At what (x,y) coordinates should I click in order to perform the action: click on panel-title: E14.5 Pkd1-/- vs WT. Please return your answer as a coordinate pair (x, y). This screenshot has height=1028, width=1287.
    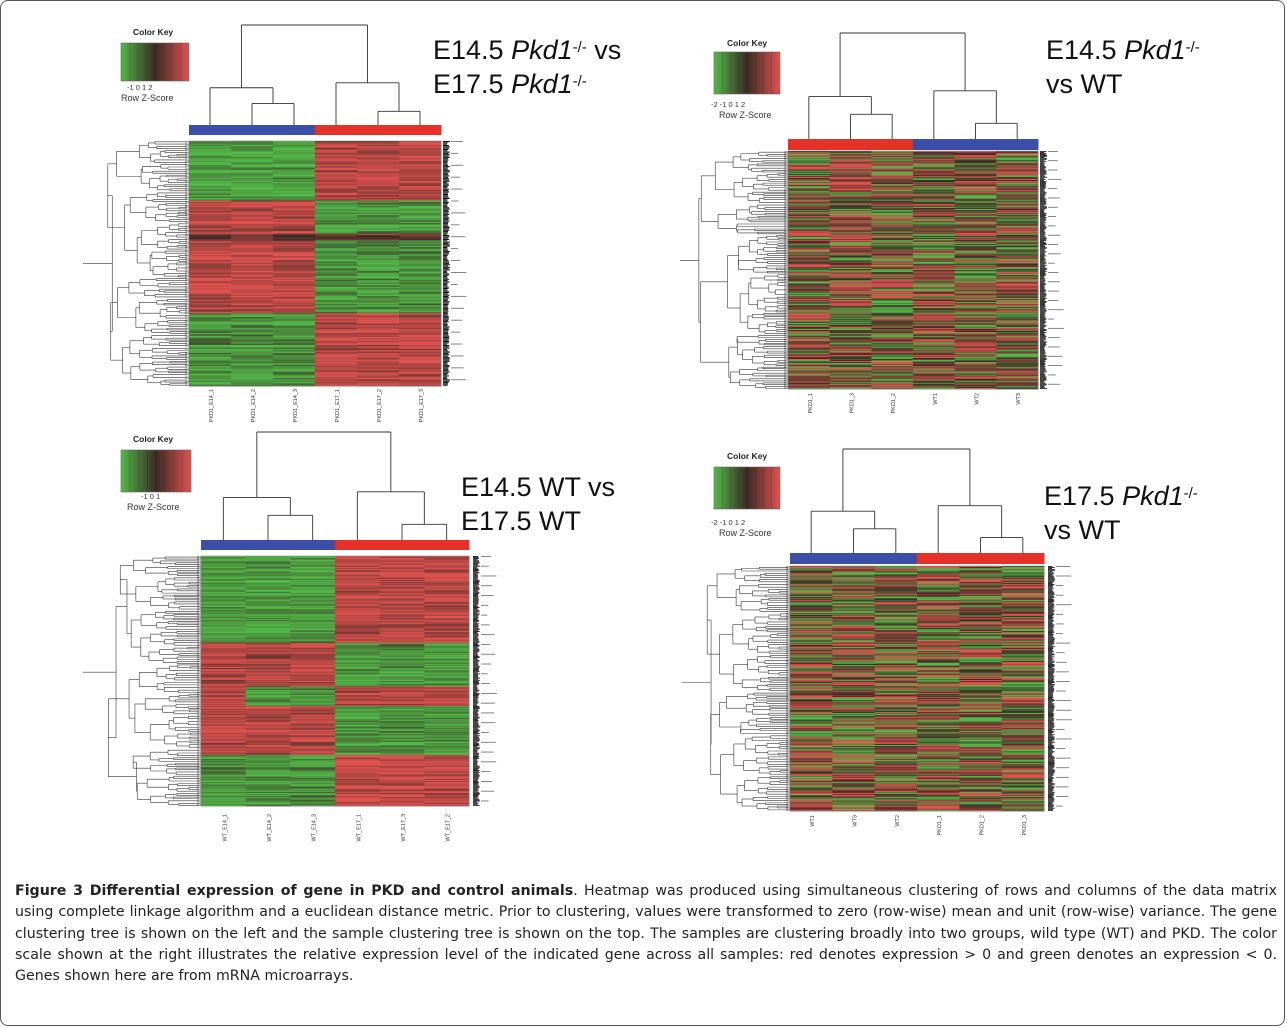
    Looking at the image, I should click on (1123, 67).